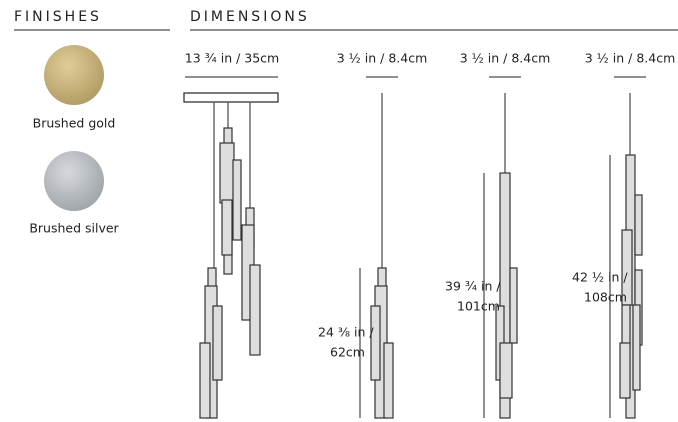 The width and height of the screenshot is (678, 422). What do you see at coordinates (478, 306) in the screenshot?
I see `height-label: 101cm` at bounding box center [478, 306].